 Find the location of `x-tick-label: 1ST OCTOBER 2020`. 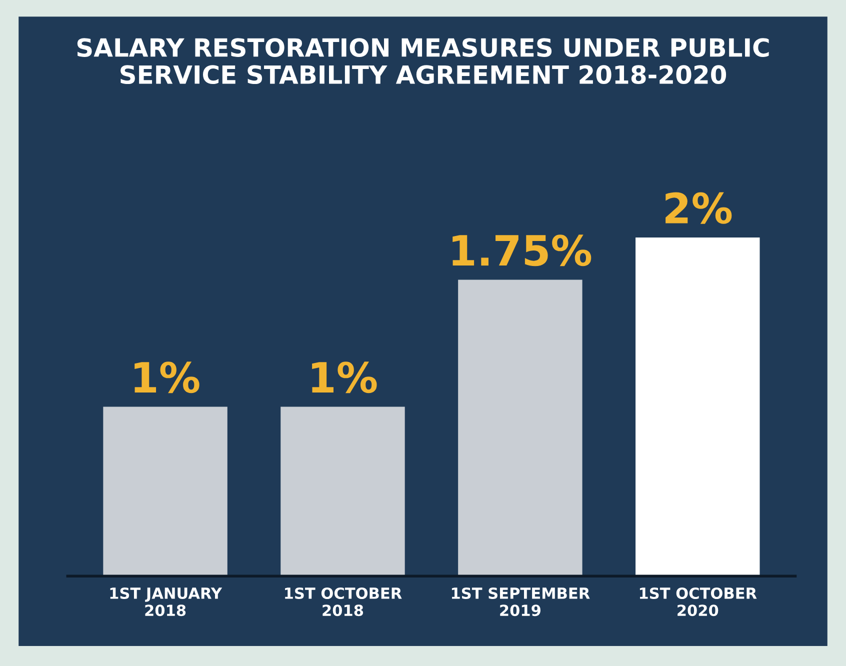

x-tick-label: 1ST OCTOBER 2020 is located at coordinates (698, 601).